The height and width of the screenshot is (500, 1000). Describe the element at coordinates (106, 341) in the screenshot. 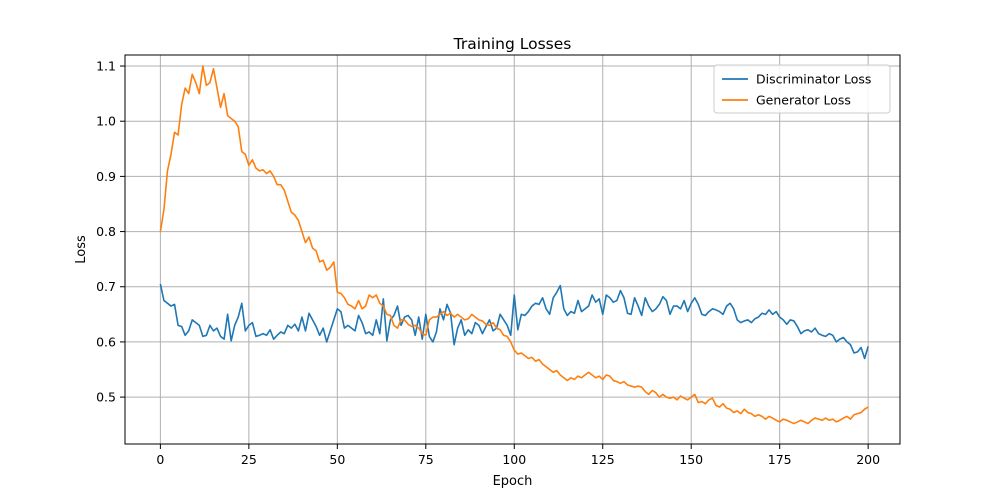

I see `y-tick-label: 0.6` at that location.